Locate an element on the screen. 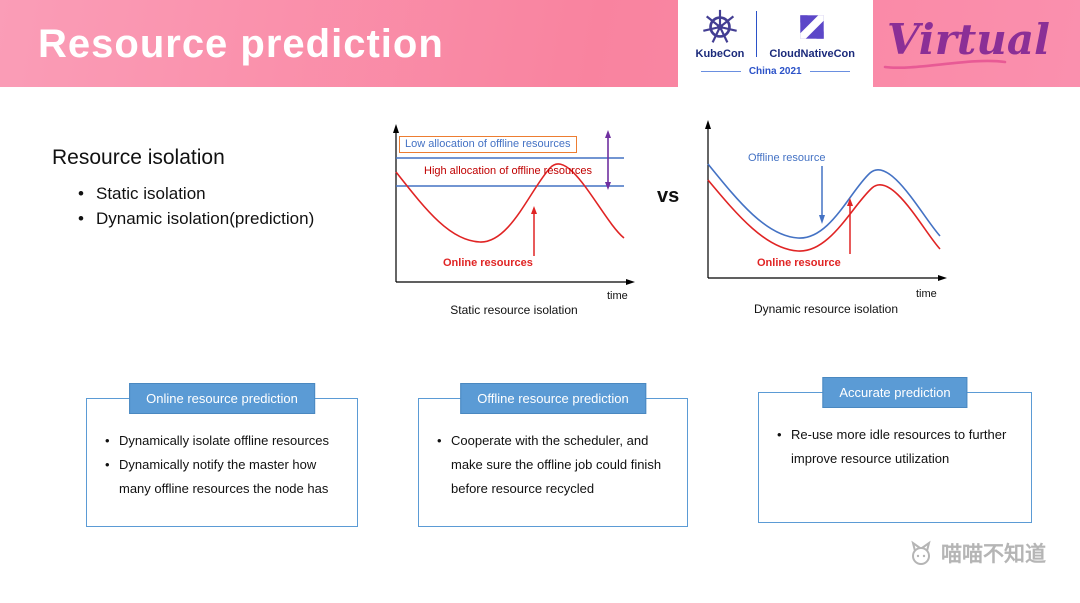 The image size is (1080, 603). static-resource-isolation-chart is located at coordinates (514, 204).